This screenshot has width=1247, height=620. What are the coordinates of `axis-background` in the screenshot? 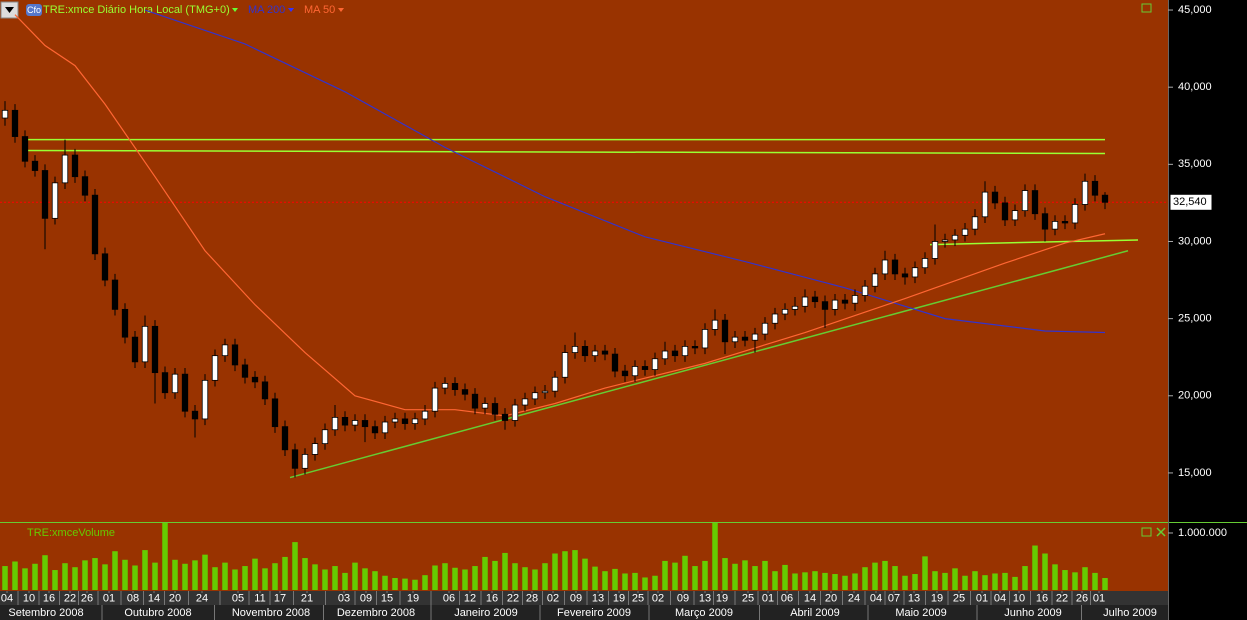 It's located at (1207, 310).